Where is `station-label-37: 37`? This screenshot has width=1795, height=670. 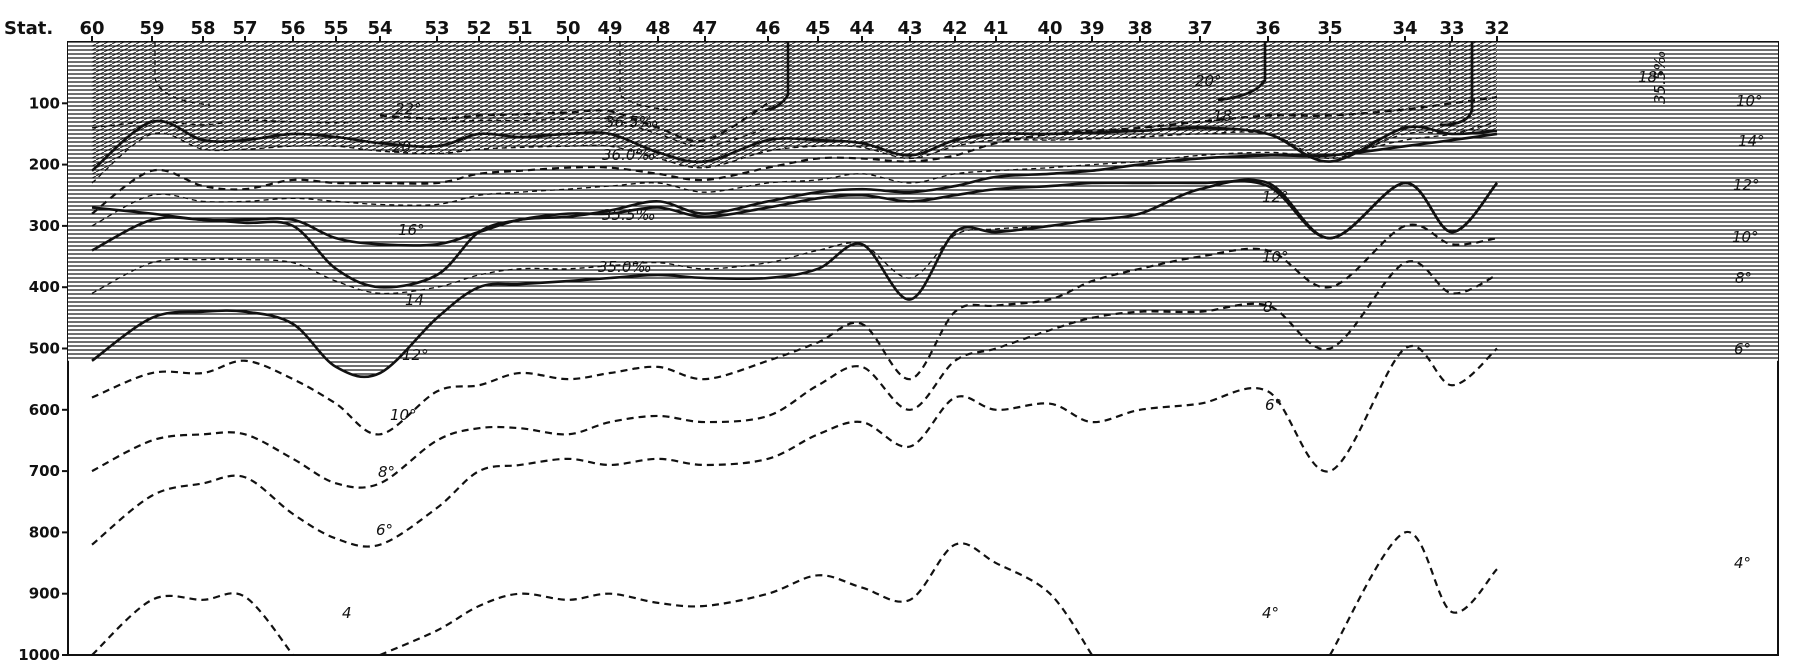 station-label-37: 37 is located at coordinates (1199, 28).